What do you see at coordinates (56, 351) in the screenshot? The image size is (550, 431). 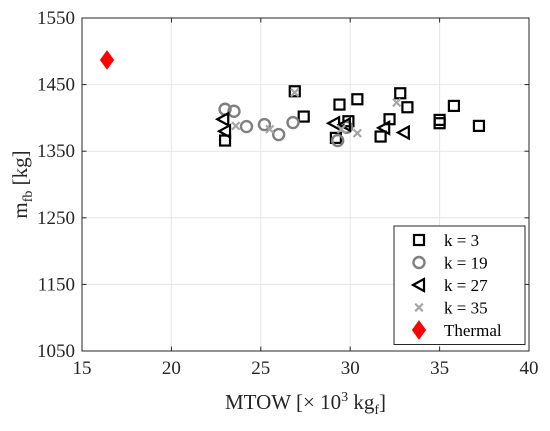 I see `y-tick-label: 1050` at bounding box center [56, 351].